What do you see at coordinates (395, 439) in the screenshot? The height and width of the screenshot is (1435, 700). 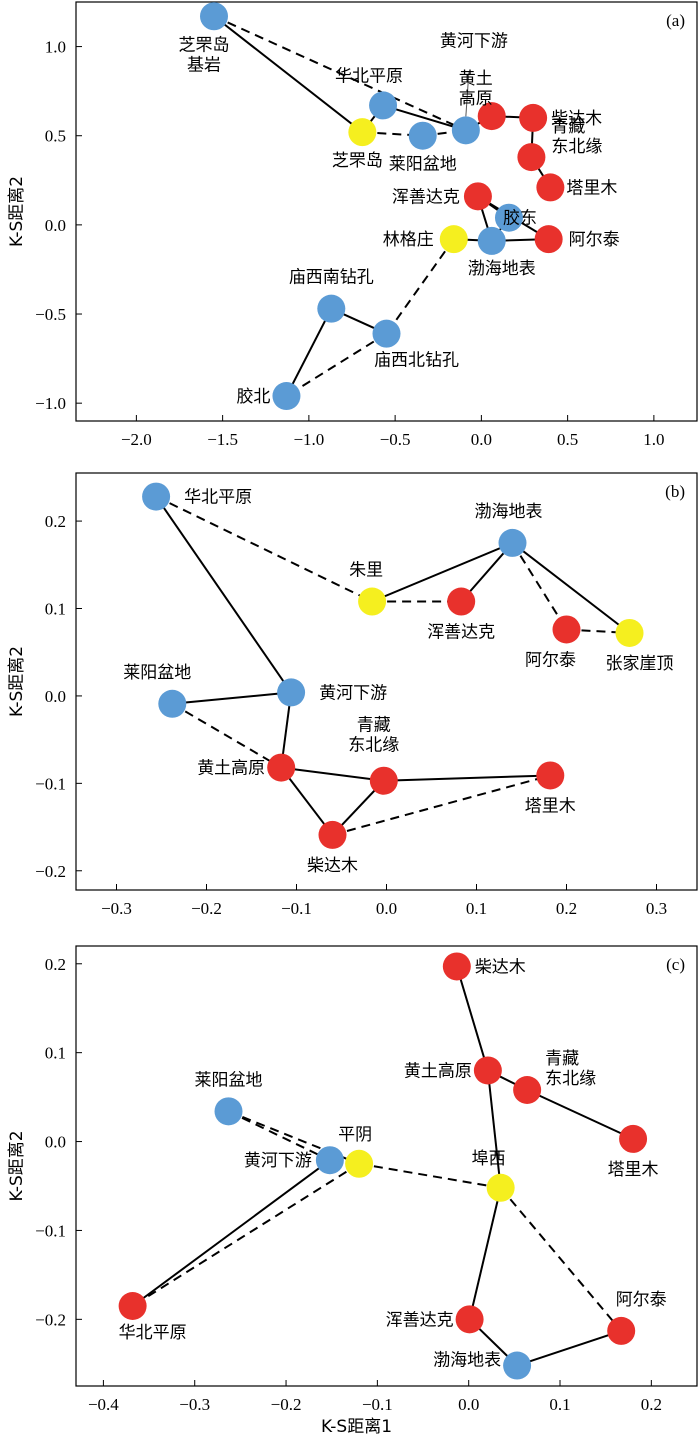 I see `x-tick-label: −0.5` at bounding box center [395, 439].